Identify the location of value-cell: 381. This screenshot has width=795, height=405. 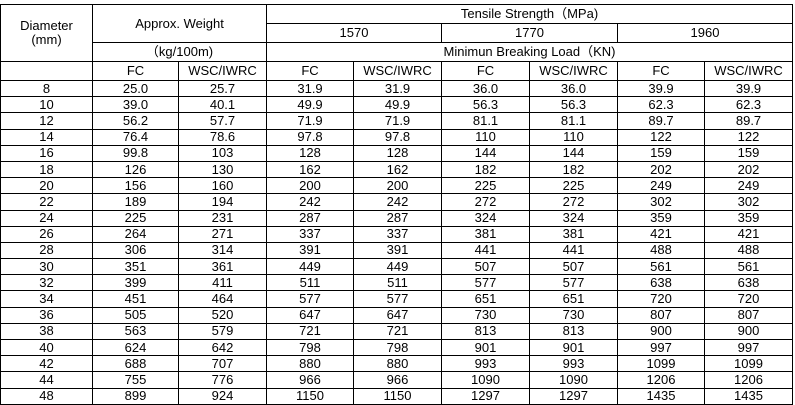
(574, 234).